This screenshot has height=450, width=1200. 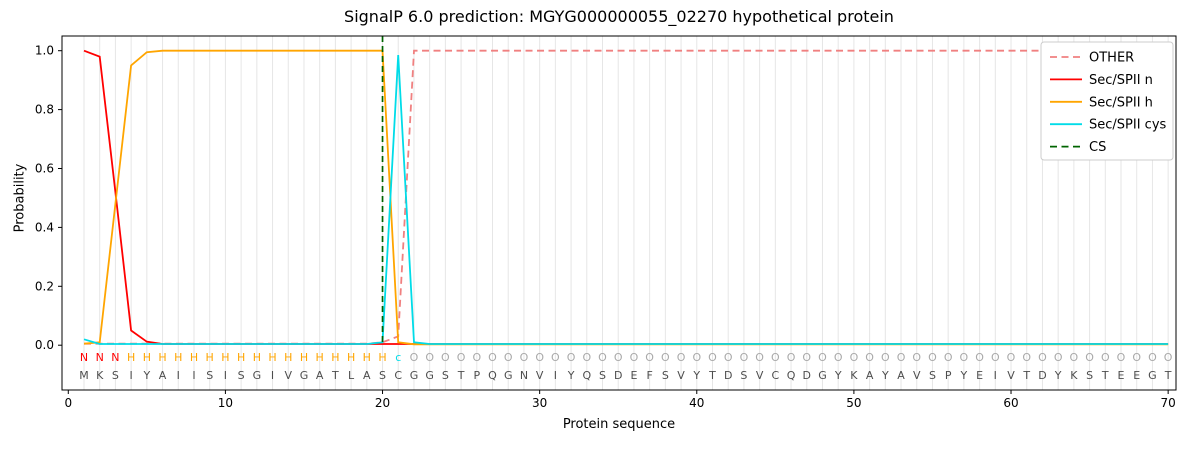 I want to click on svg-text: 0.8, so click(x=44, y=110).